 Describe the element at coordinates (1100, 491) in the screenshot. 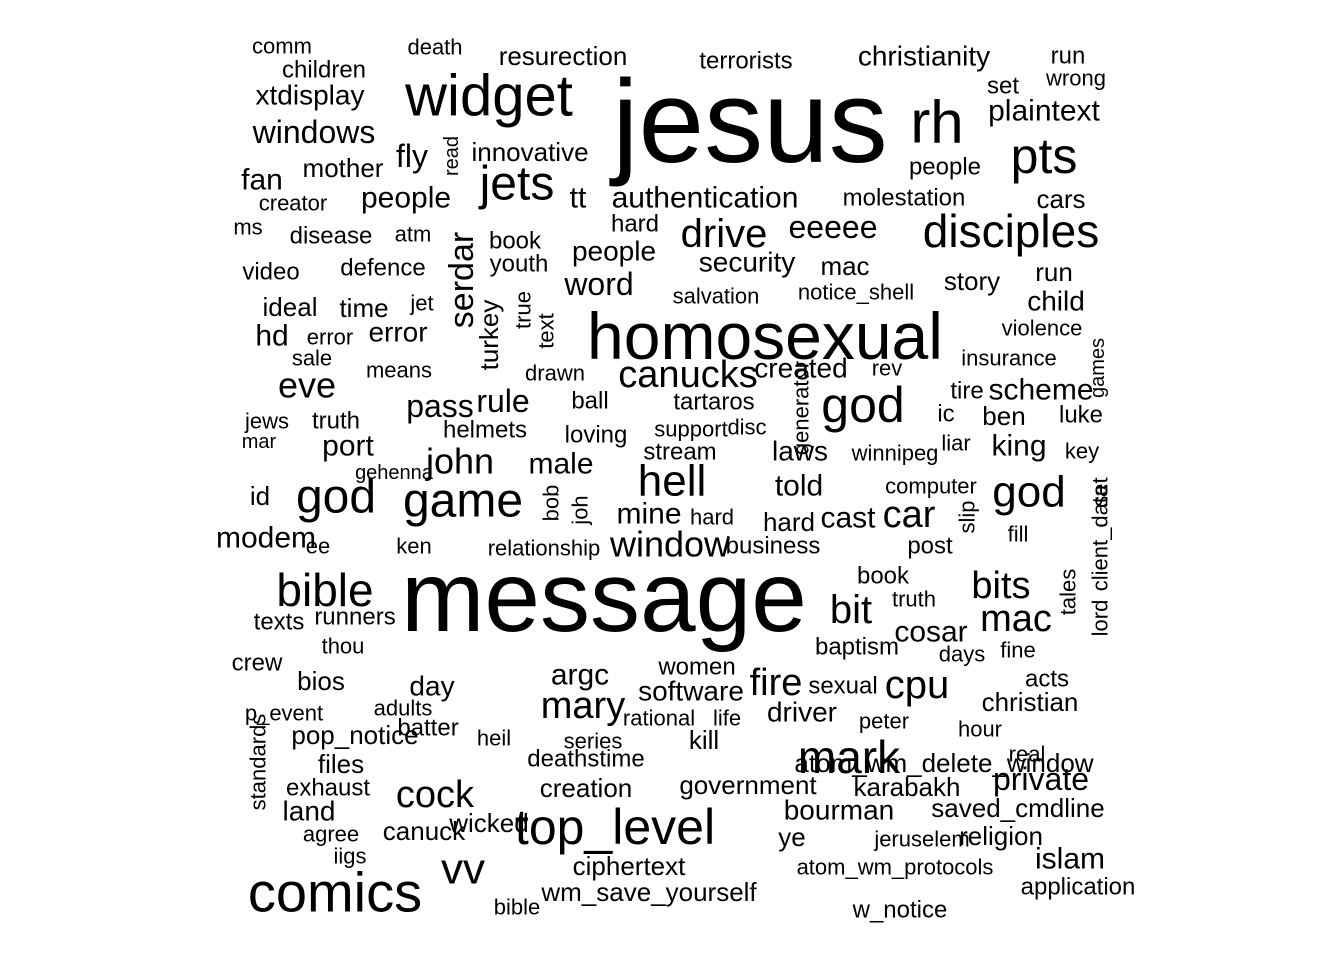

I see `word-set: set` at that location.